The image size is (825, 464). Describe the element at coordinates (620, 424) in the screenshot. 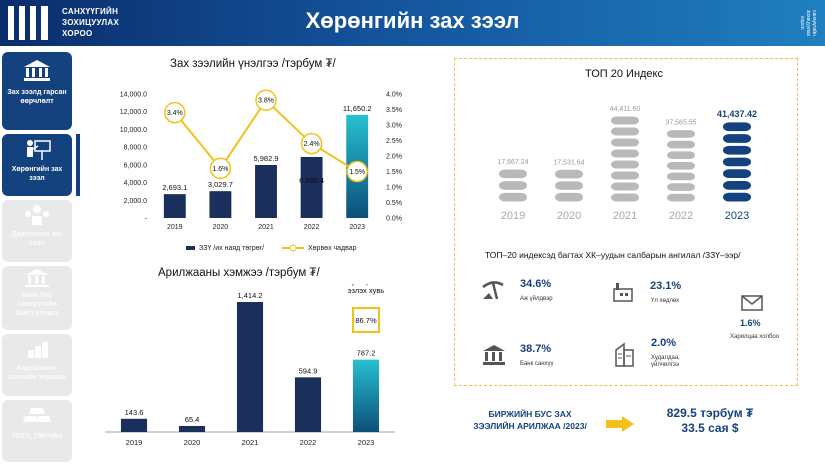

I see `arrow-right-icon` at that location.